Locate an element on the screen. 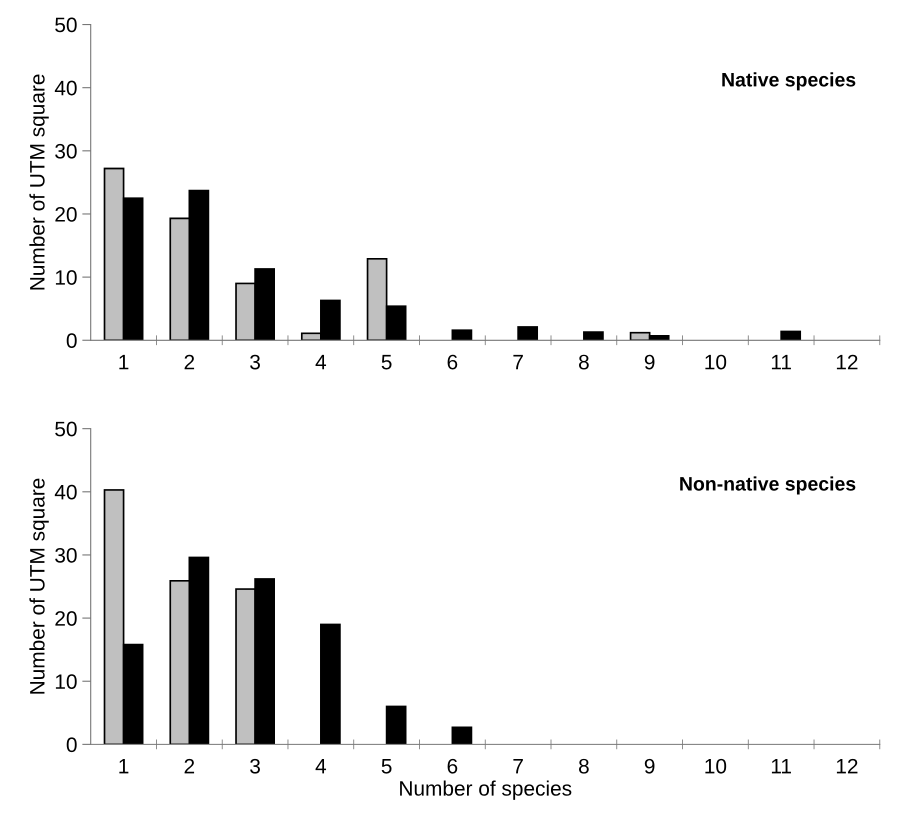  text: Non-native species is located at coordinates (768, 485).